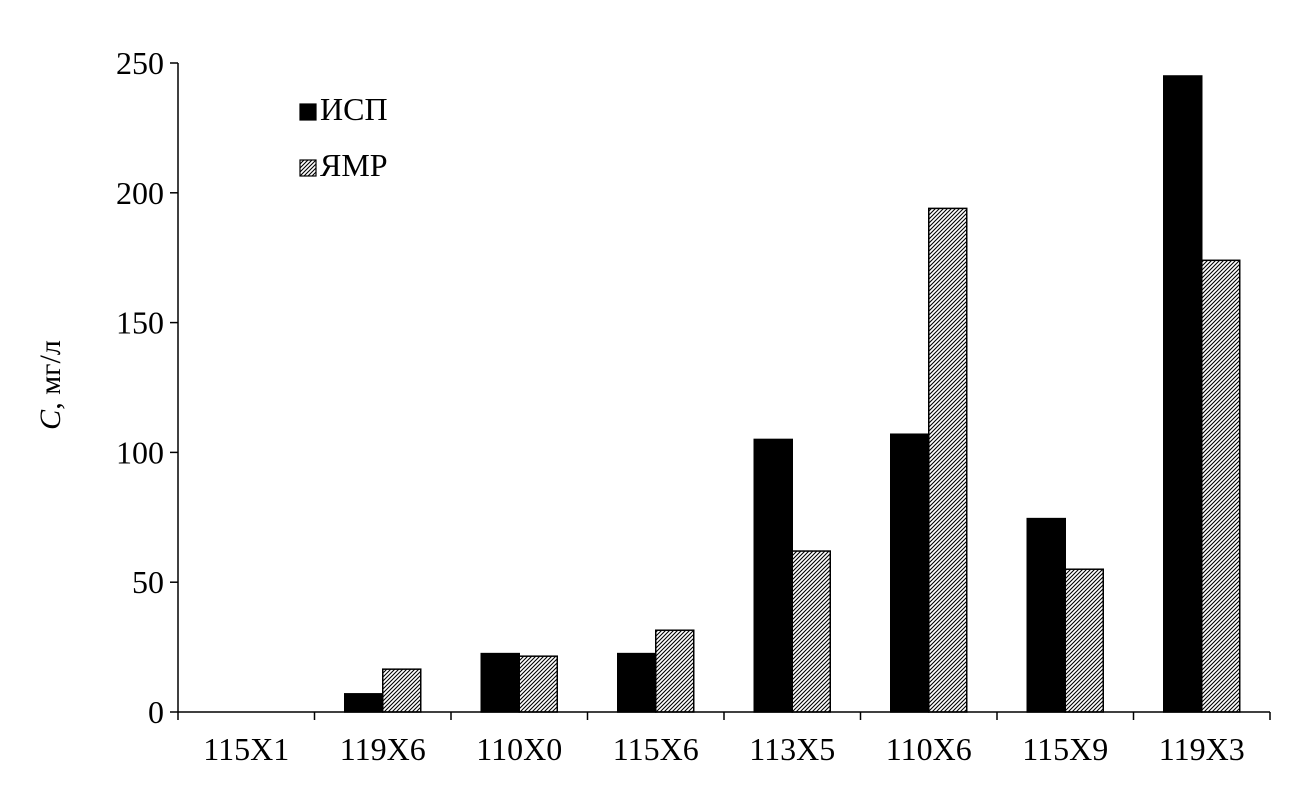 This screenshot has height=804, width=1314. Describe the element at coordinates (156, 712) in the screenshot. I see `y-tick-label: 0` at that location.